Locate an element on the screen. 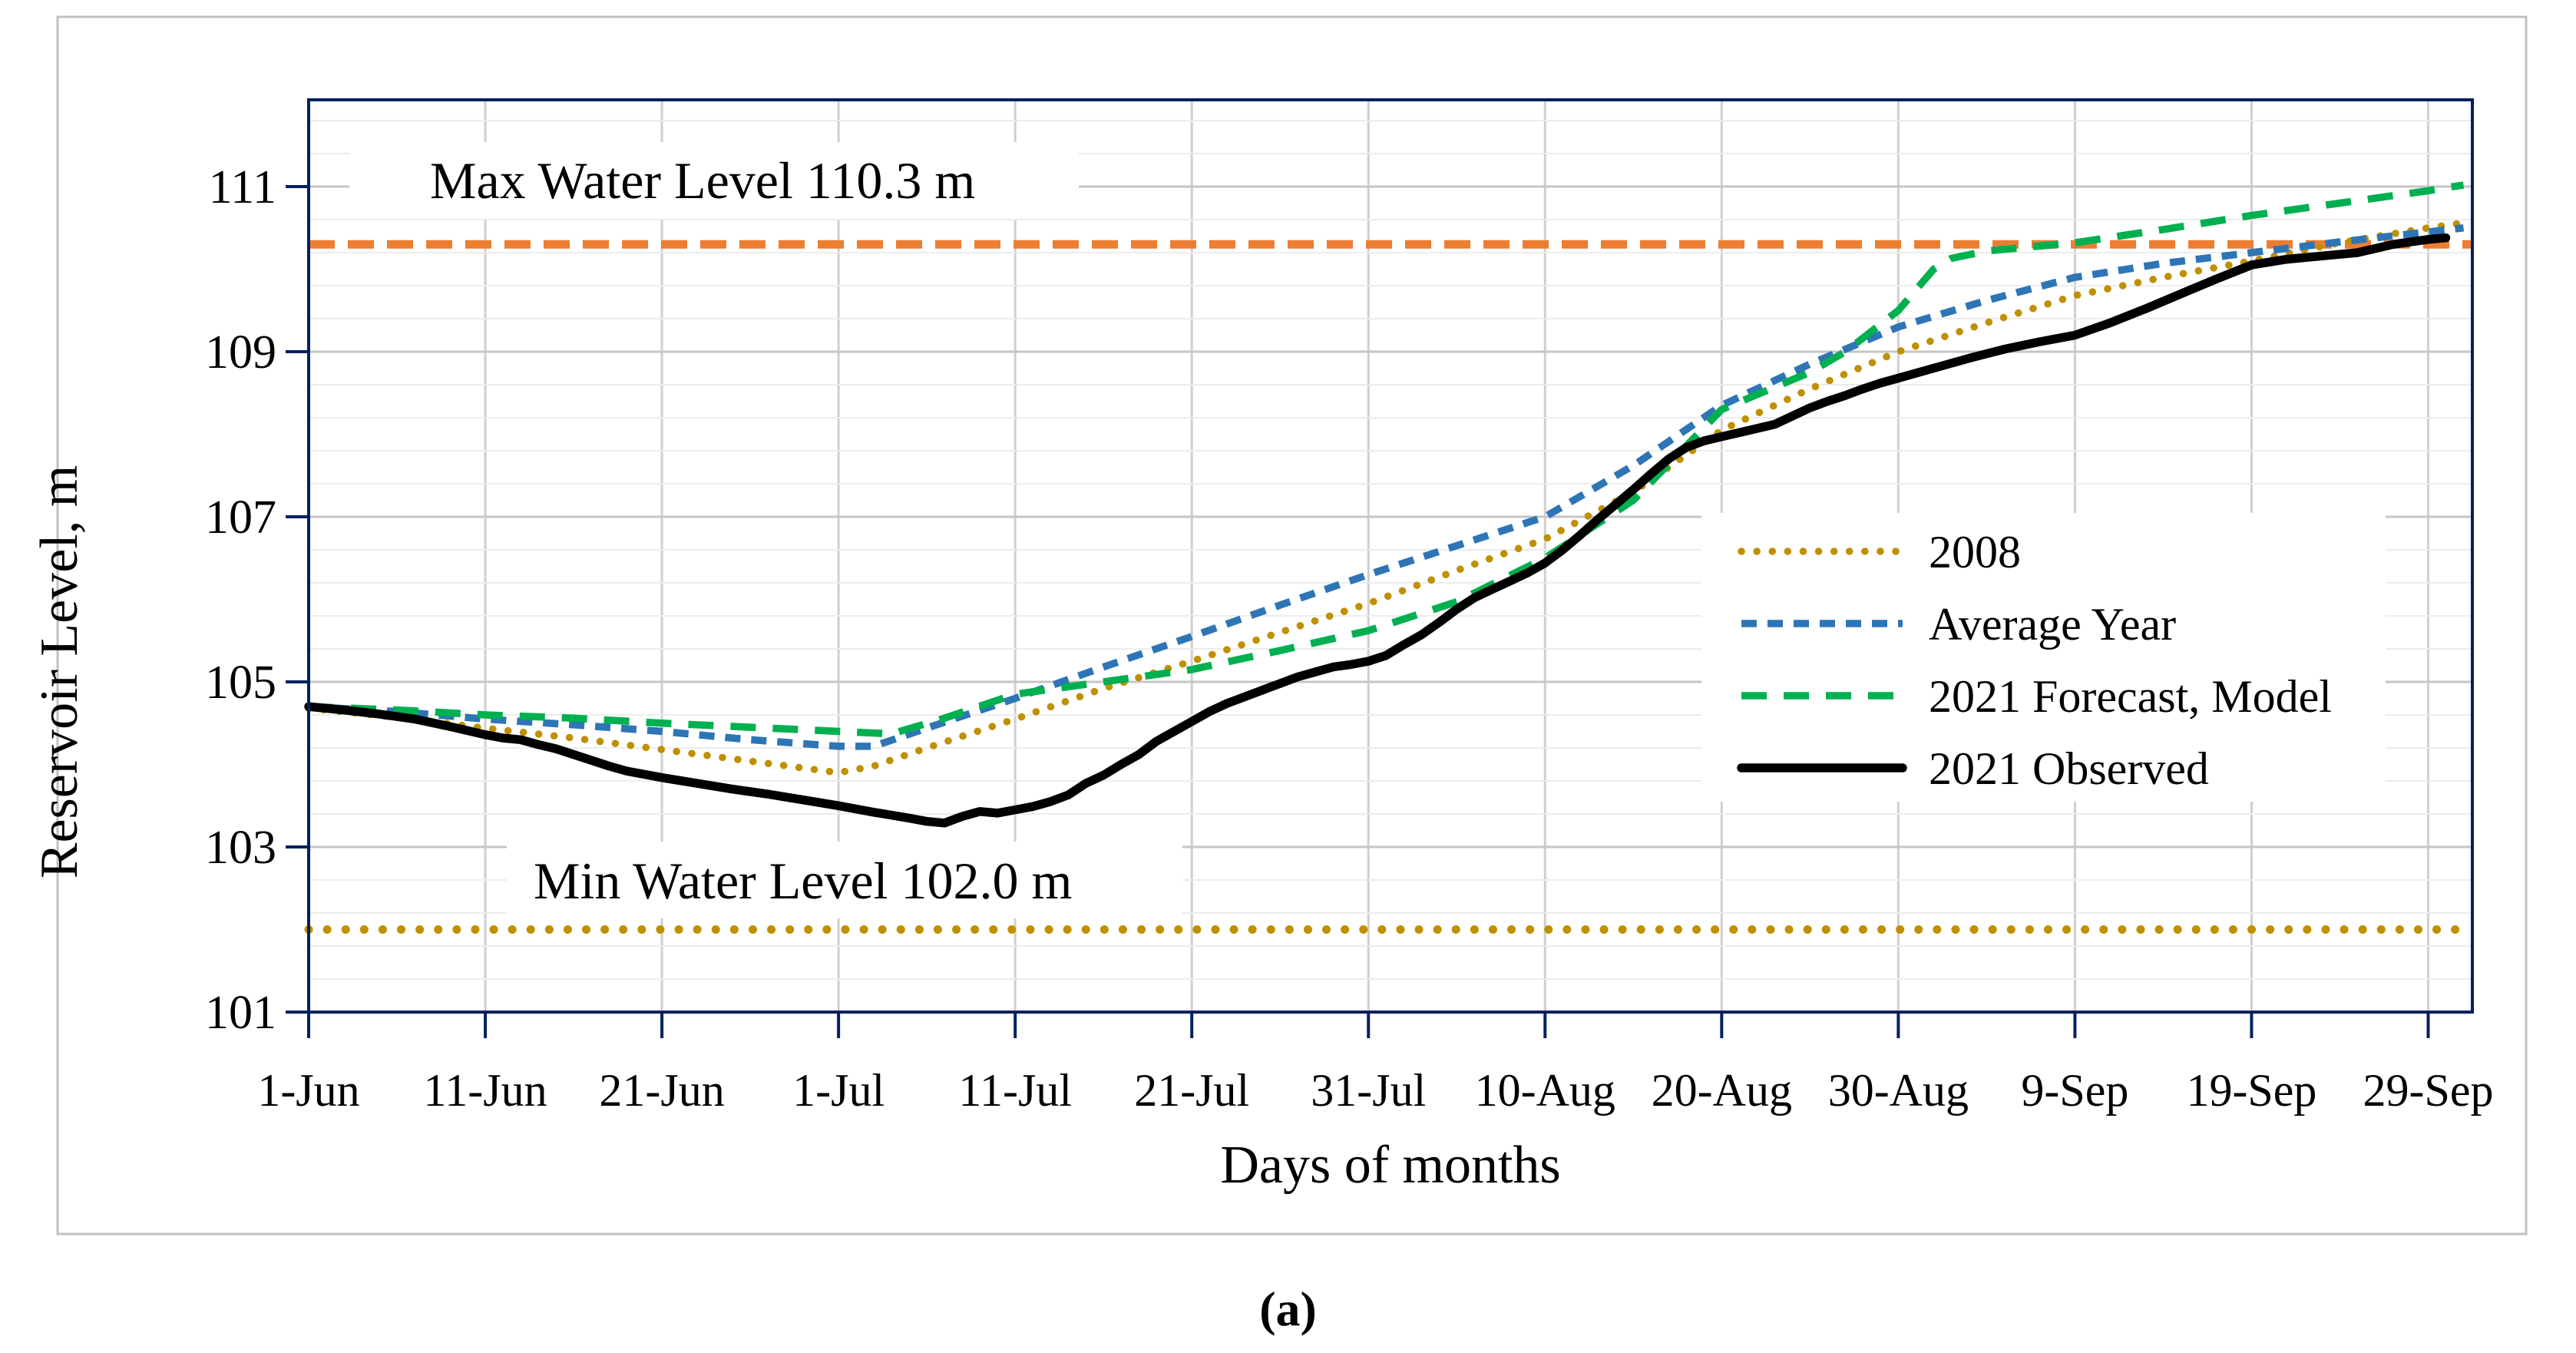 The image size is (2576, 1353). x-tick-label: 21-Jul is located at coordinates (1191, 1090).